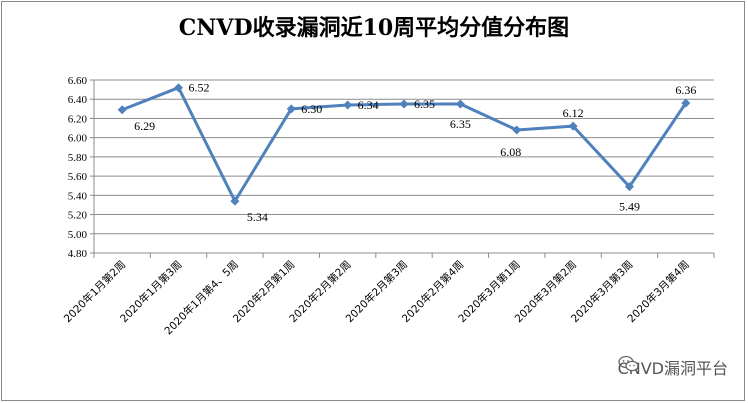 This screenshot has height=403, width=748. Describe the element at coordinates (78, 81) in the screenshot. I see `y-tick-label: 6.60` at that location.